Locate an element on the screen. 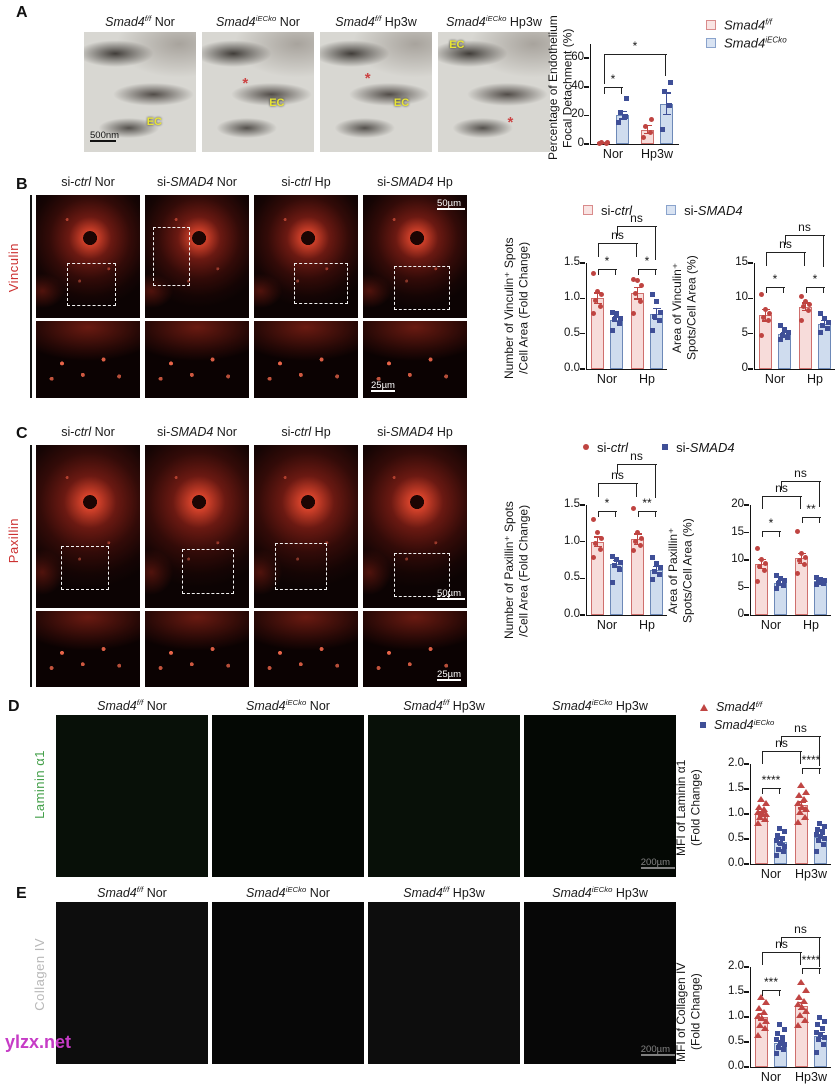 The height and width of the screenshot is (1084, 837). tissue-image: 200µm is located at coordinates (600, 796).